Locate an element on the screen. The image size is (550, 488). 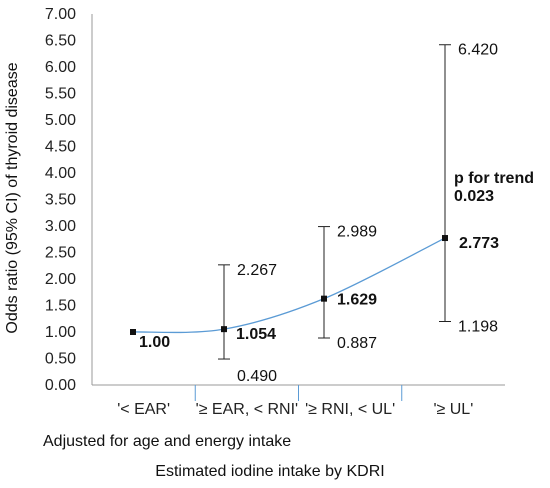
value-label: 1.054 is located at coordinates (256, 334).